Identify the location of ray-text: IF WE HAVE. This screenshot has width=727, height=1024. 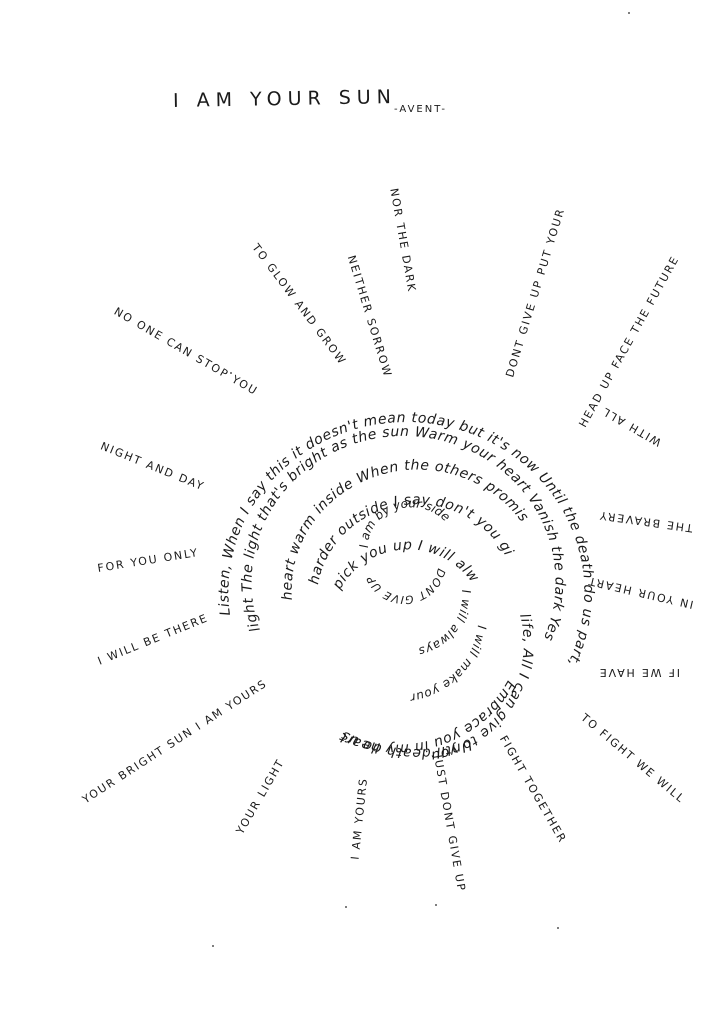
(639, 672).